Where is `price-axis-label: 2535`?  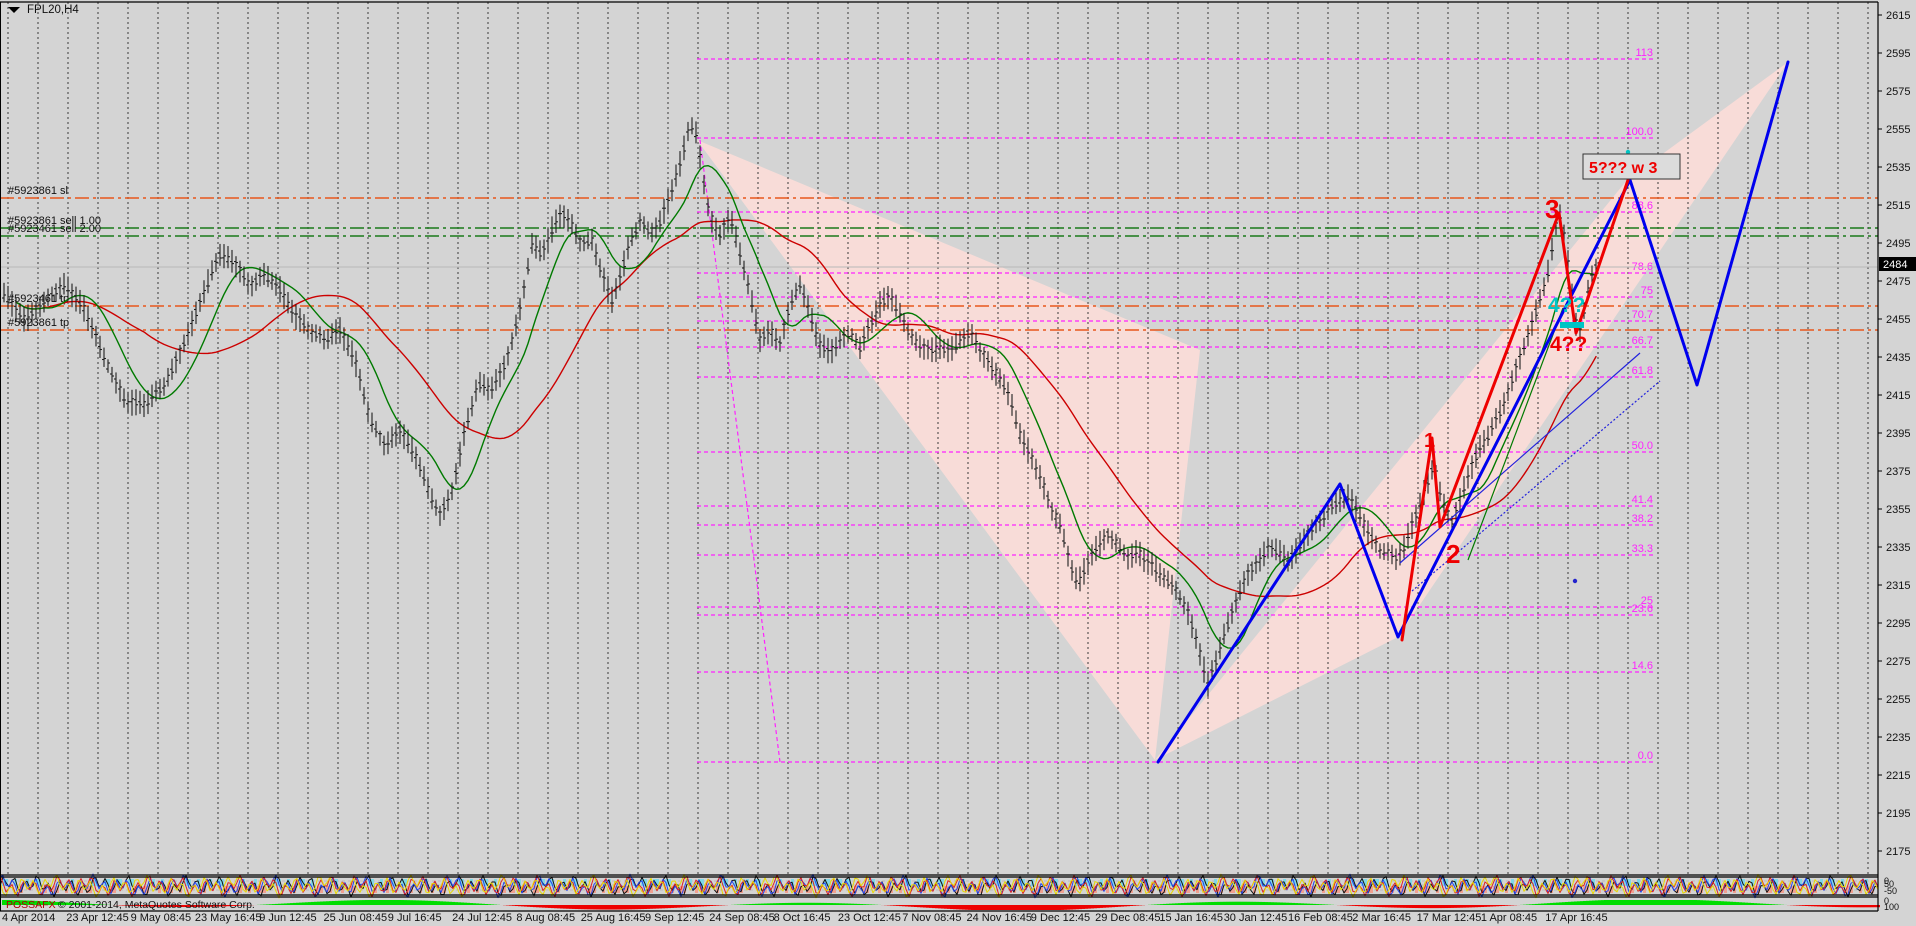
price-axis-label: 2535 is located at coordinates (1898, 168).